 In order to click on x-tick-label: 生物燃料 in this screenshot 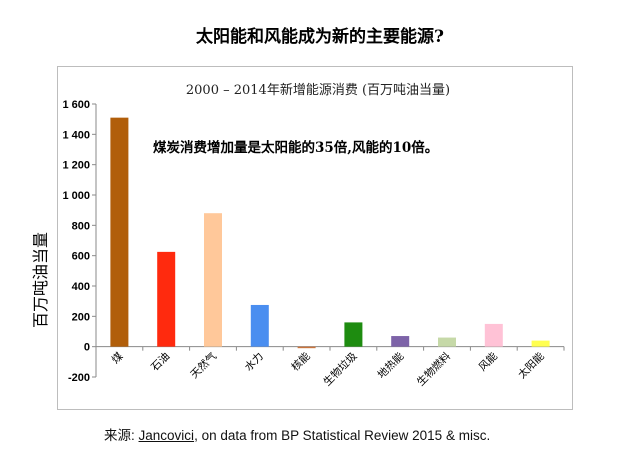, I will do `click(433, 368)`.